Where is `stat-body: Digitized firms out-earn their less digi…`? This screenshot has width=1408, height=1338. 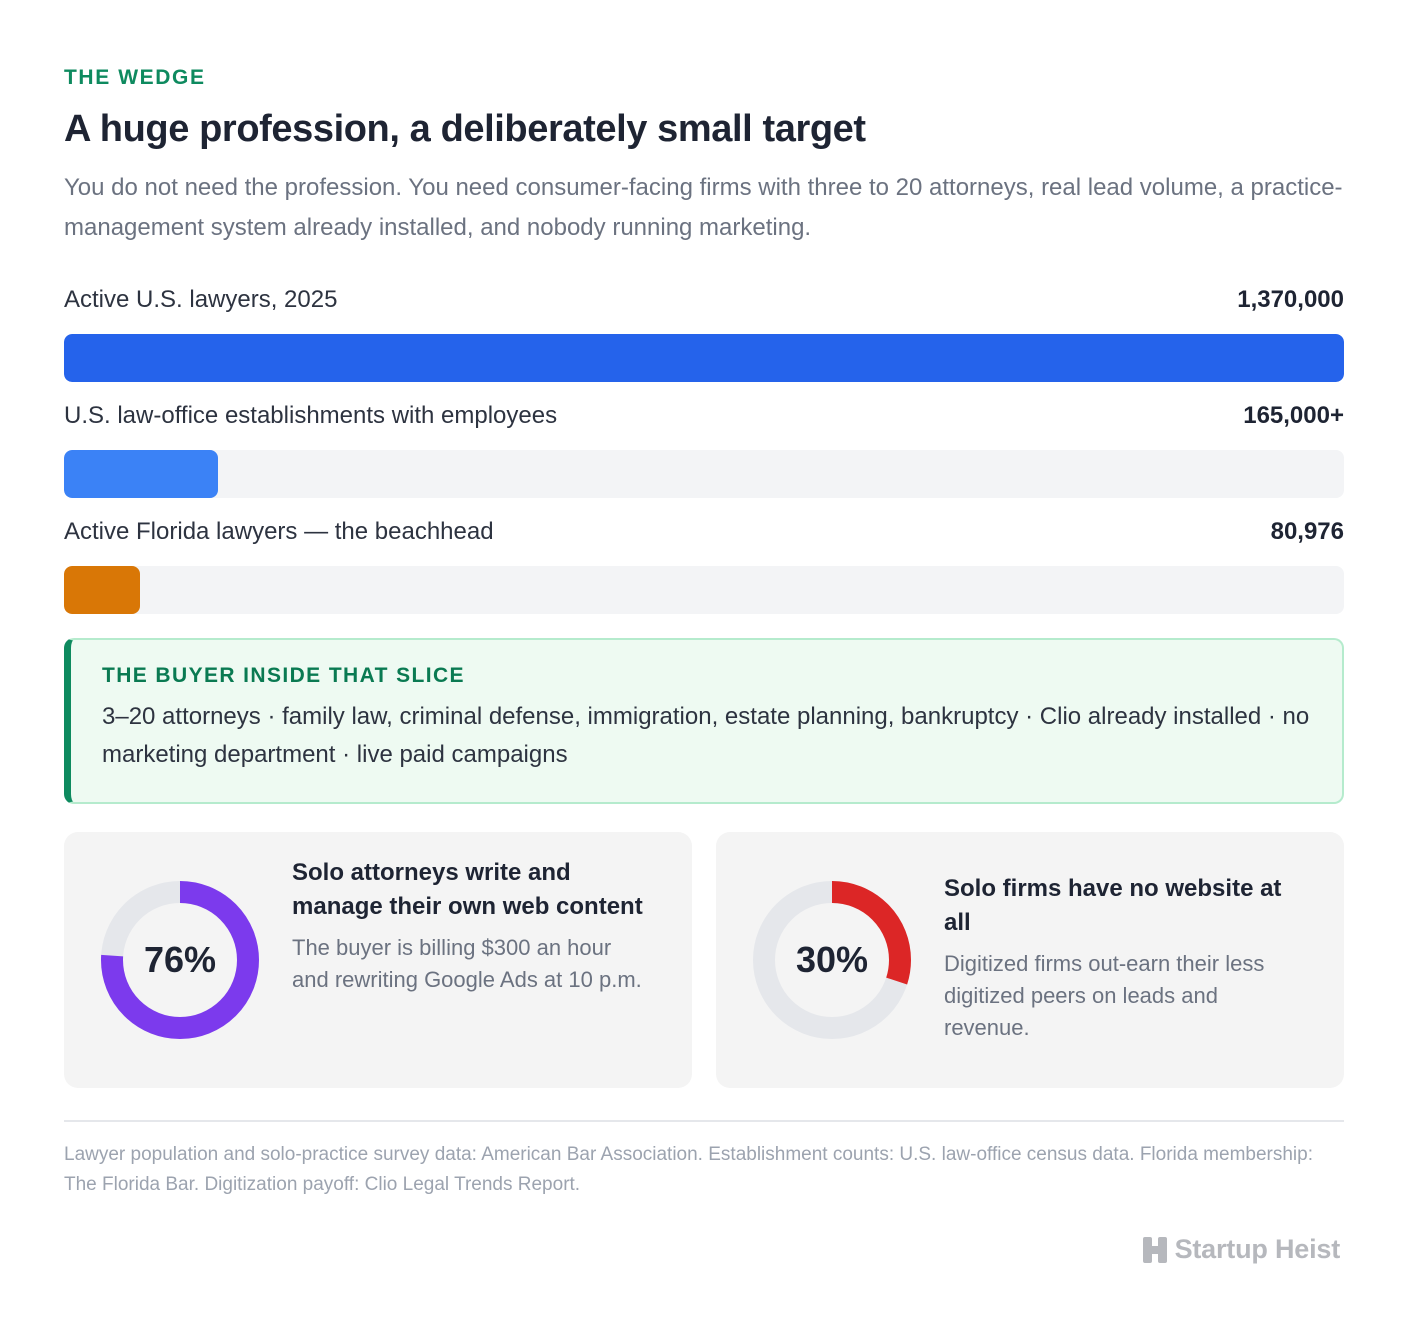
stat-body: Digitized firms out-earn their less digi… is located at coordinates (1104, 995).